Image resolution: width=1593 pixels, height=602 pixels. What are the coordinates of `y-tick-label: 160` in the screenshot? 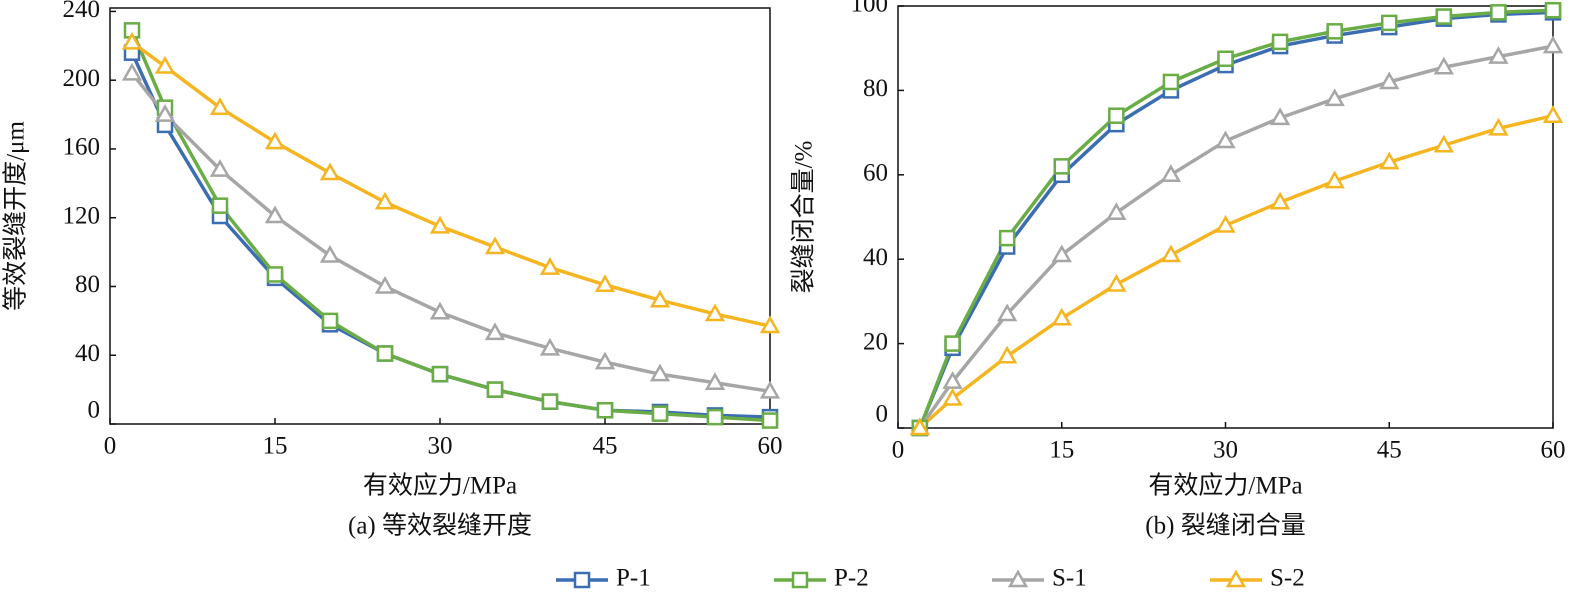 It's located at (82, 147).